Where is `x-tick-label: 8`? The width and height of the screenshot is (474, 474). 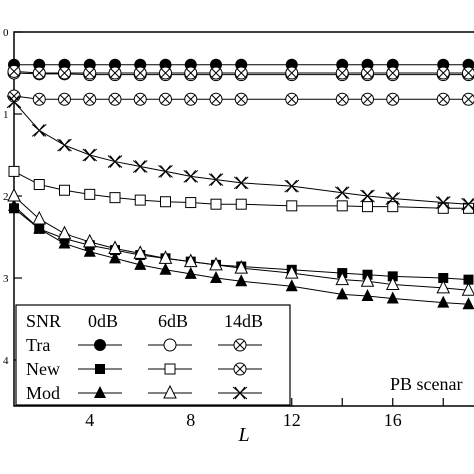
x-tick-label: 8 is located at coordinates (190, 420).